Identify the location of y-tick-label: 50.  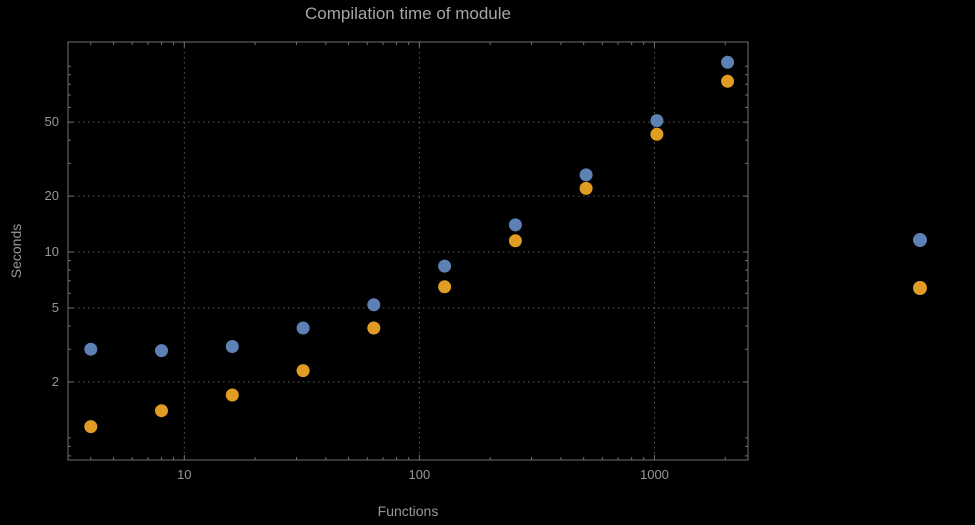
(52, 121).